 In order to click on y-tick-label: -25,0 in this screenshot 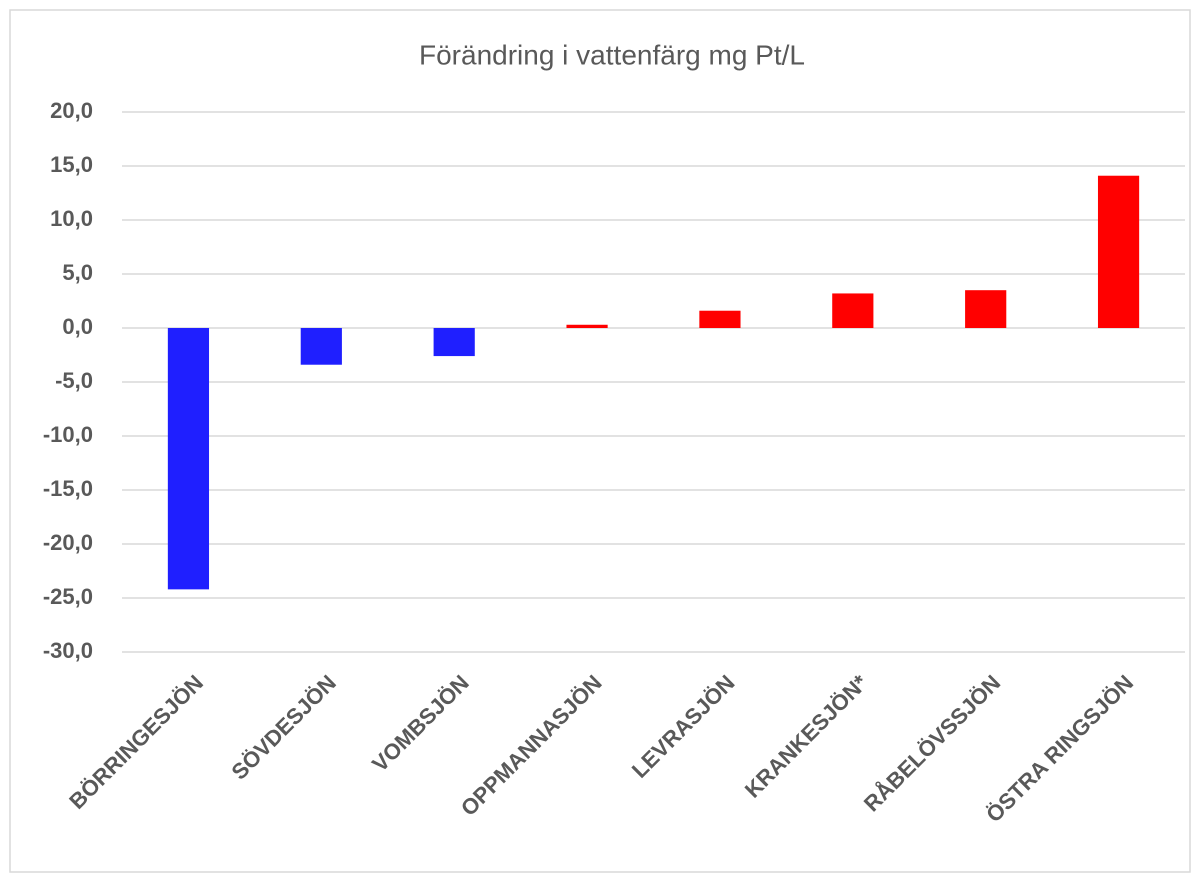, I will do `click(68, 596)`.